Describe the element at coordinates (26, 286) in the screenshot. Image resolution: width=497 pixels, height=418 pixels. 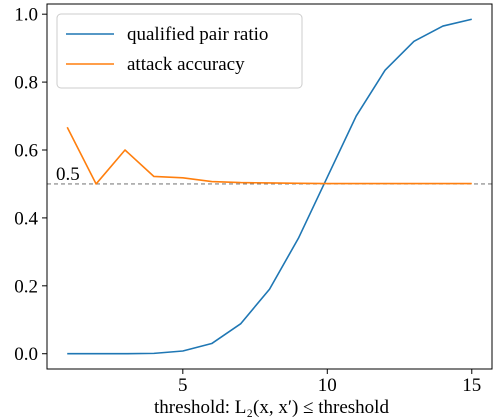
I see `y-tick-label: 0.2` at that location.